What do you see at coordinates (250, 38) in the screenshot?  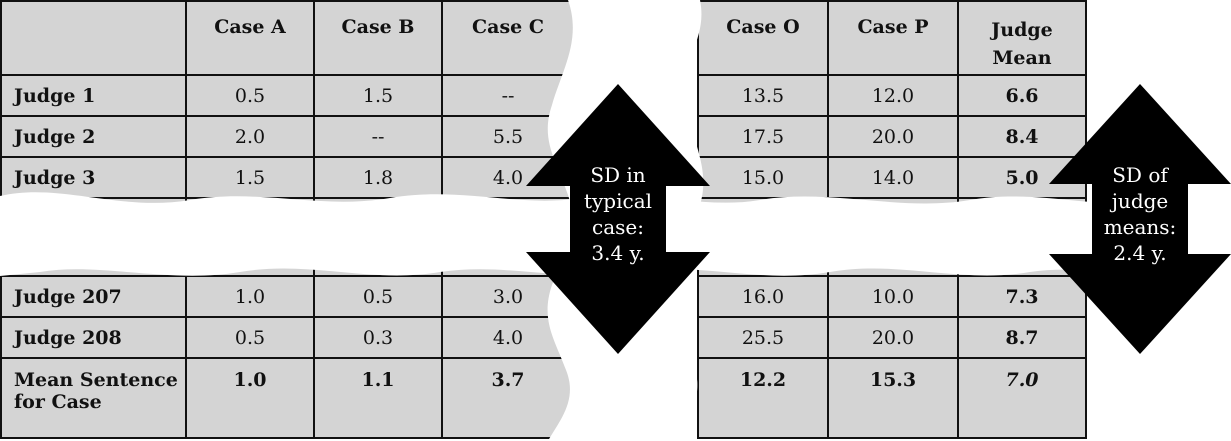 I see `header-case-a: Case A` at bounding box center [250, 38].